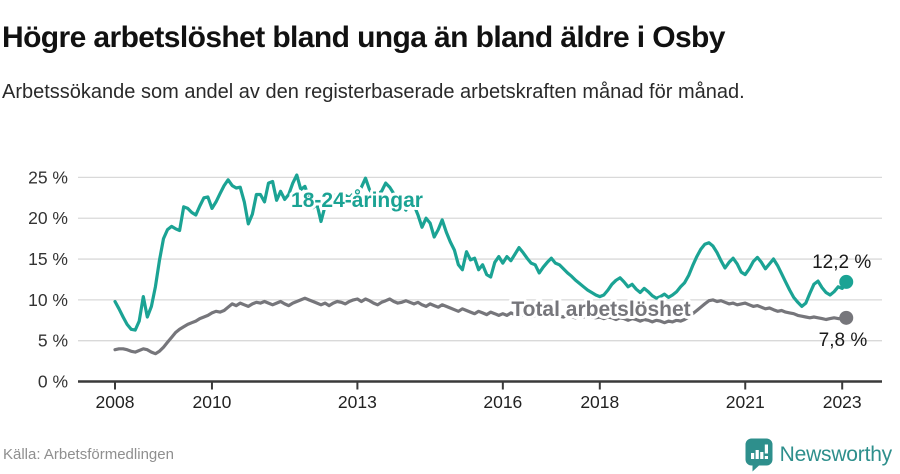 The width and height of the screenshot is (900, 474). I want to click on series-end-dot-18-24-ringar, so click(846, 281).